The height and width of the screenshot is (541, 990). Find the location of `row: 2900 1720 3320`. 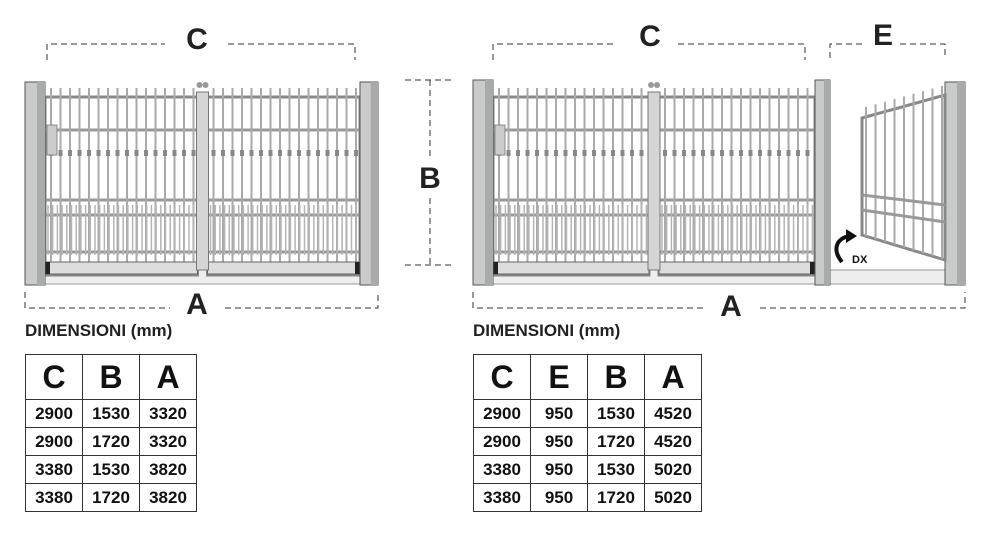

row: 2900 1720 3320 is located at coordinates (111, 441).